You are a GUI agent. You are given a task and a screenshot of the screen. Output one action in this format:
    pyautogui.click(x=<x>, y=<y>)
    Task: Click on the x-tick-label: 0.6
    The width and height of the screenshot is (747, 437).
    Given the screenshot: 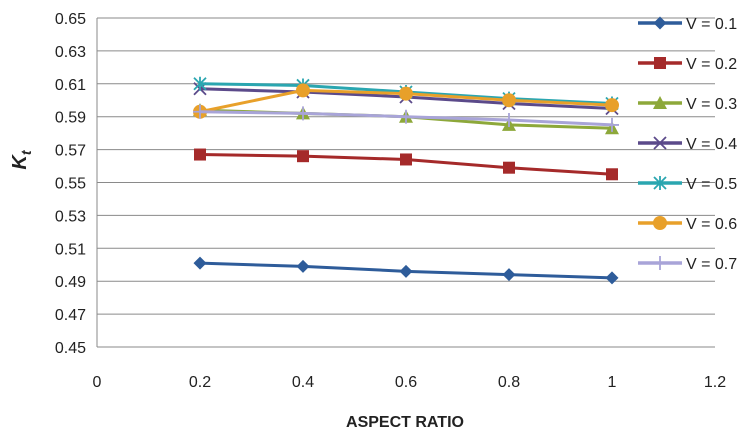 What is the action you would take?
    pyautogui.click(x=406, y=382)
    